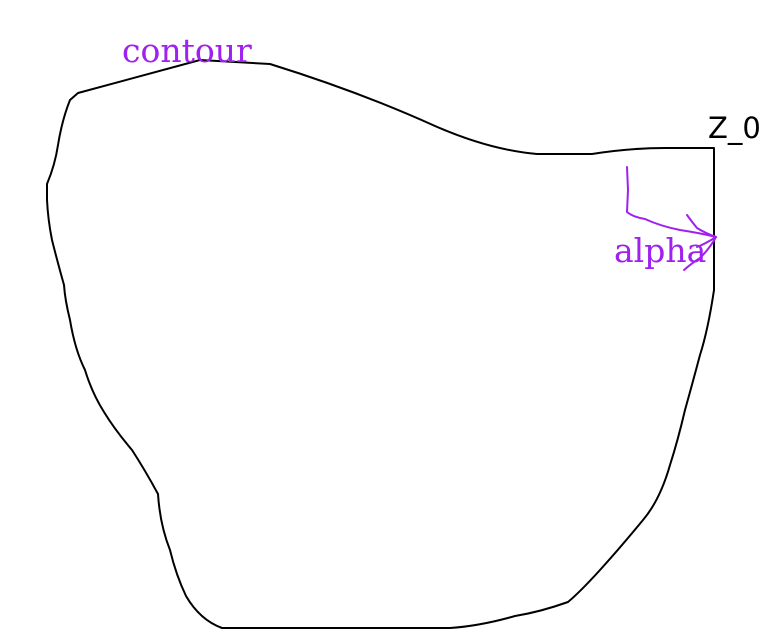 This screenshot has height=644, width=778. I want to click on z0-label: Z_0, so click(734, 128).